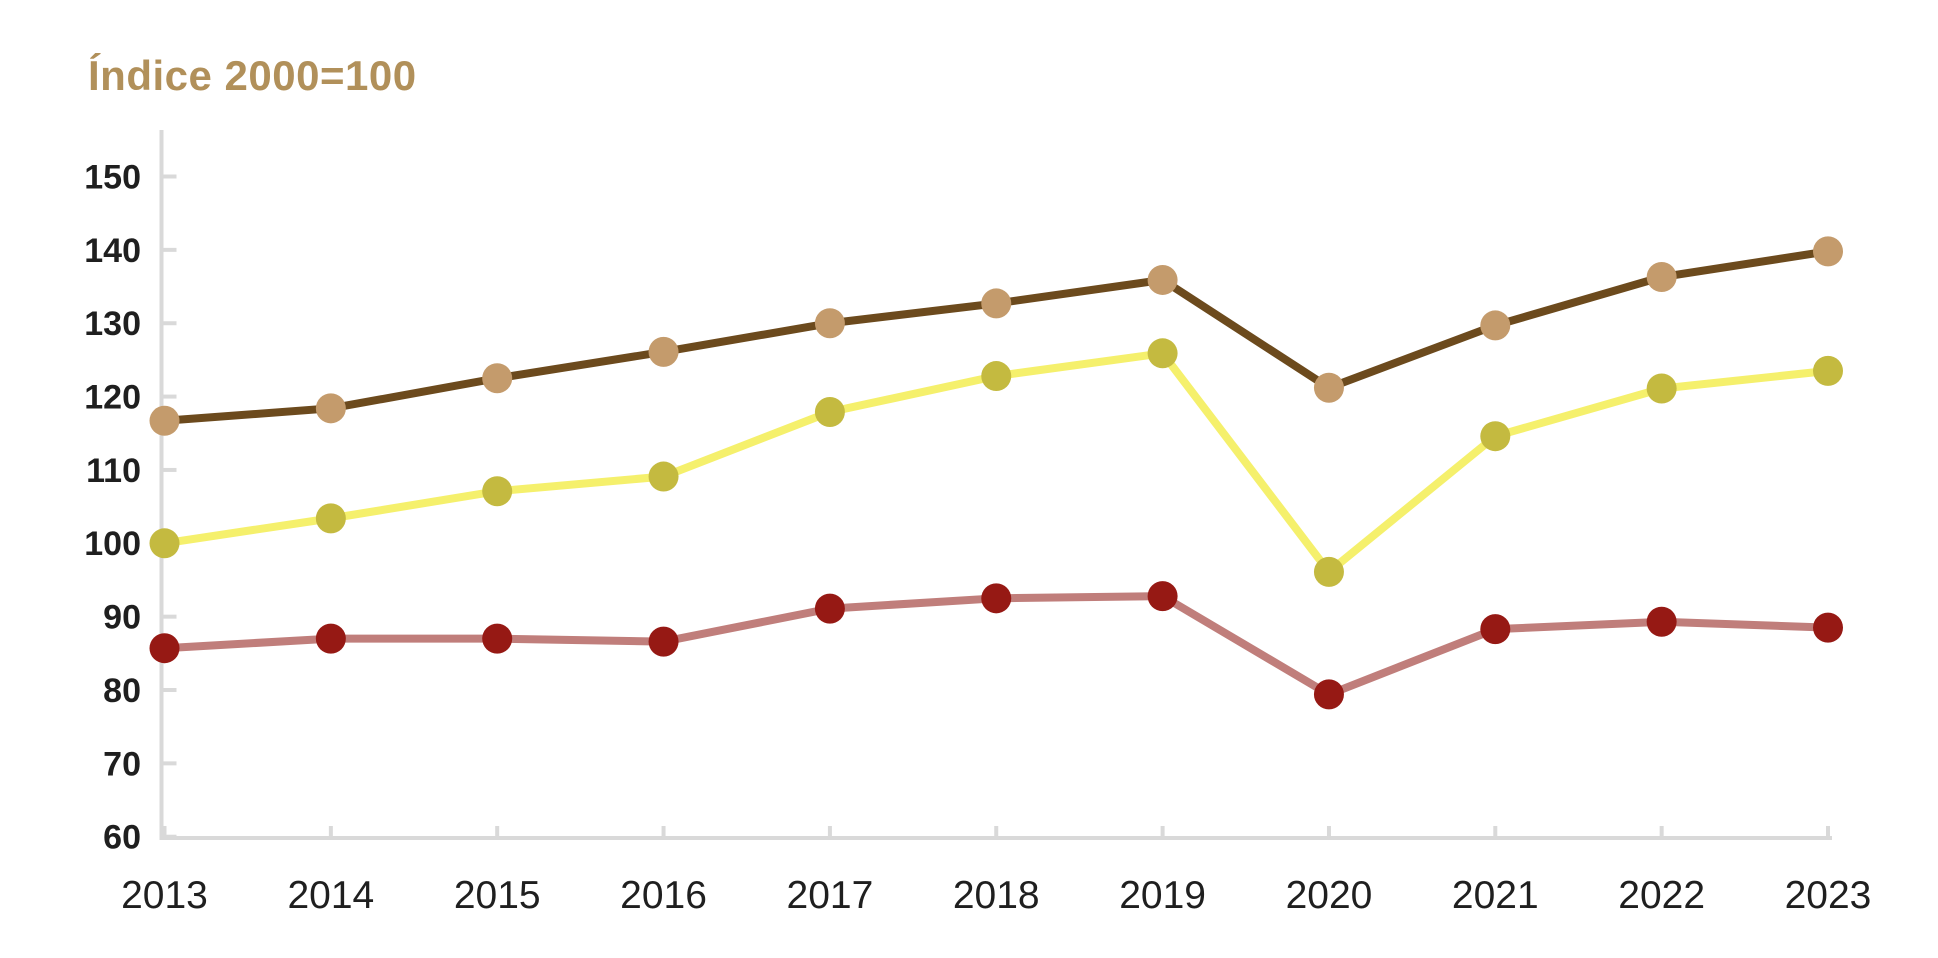  I want to click on x-tick-label-2019: 2019, so click(1162, 895).